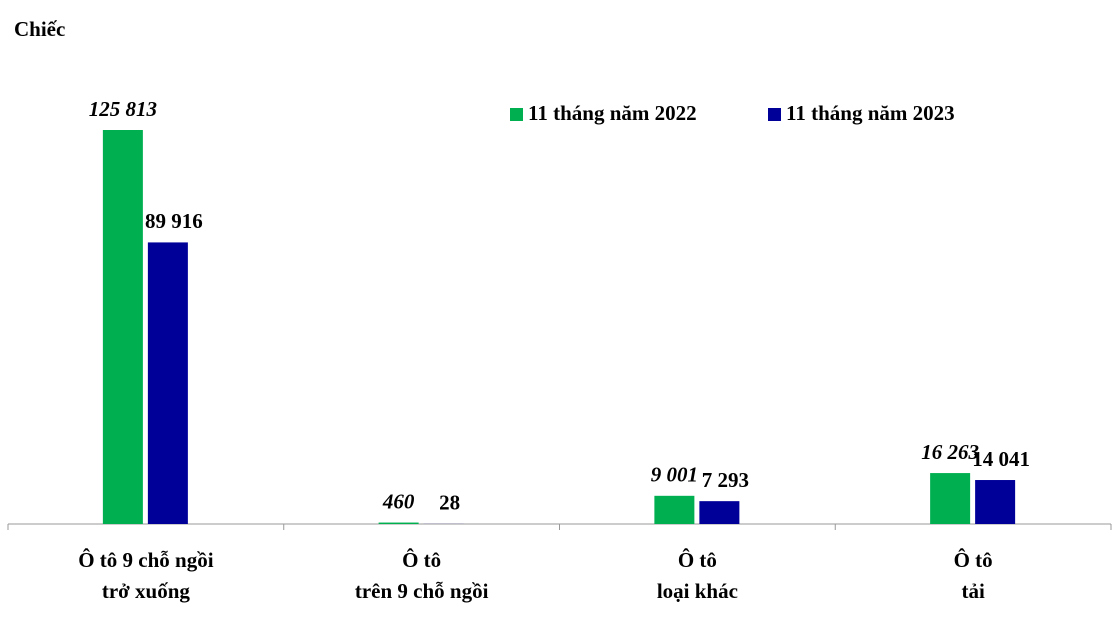 The width and height of the screenshot is (1113, 624). I want to click on x-tick-label: Ô tô 9 chỗ ngồi, so click(146, 560).